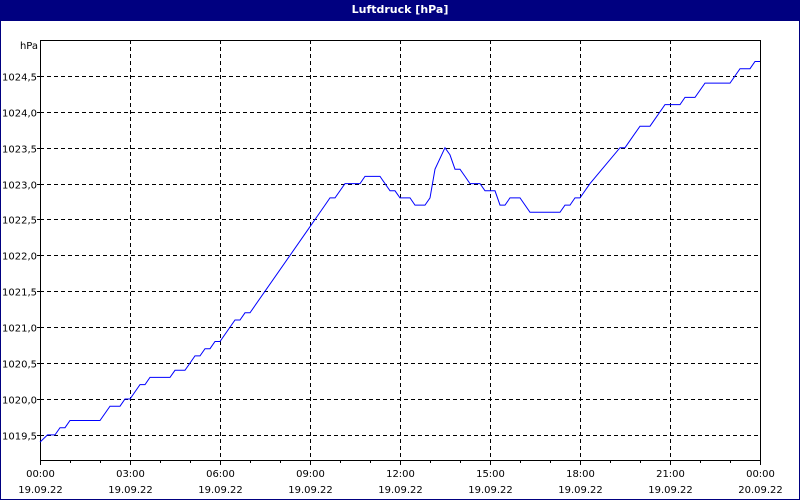  Describe the element at coordinates (580, 474) in the screenshot. I see `x-tick-label-time: 18:00` at that location.